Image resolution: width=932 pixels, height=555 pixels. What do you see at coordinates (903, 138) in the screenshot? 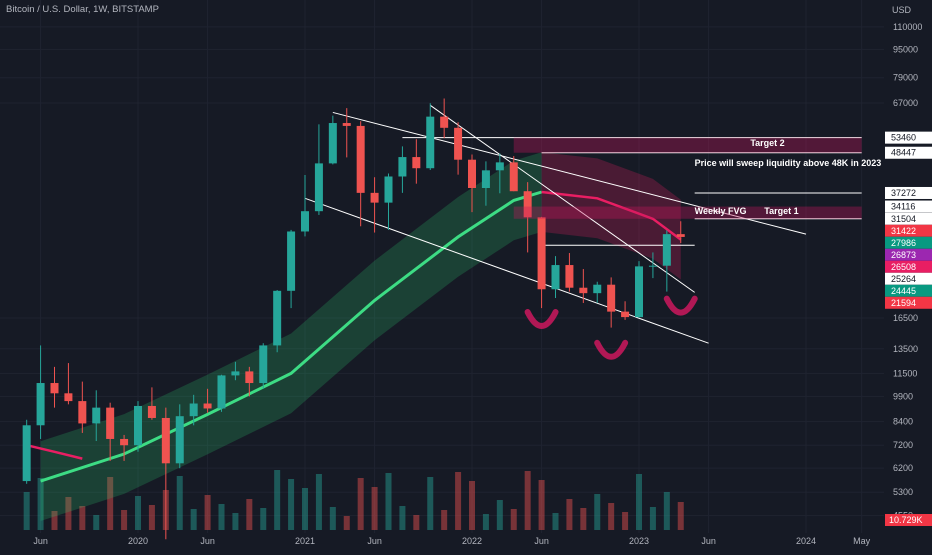
I see `price-label: 53460` at bounding box center [903, 138].